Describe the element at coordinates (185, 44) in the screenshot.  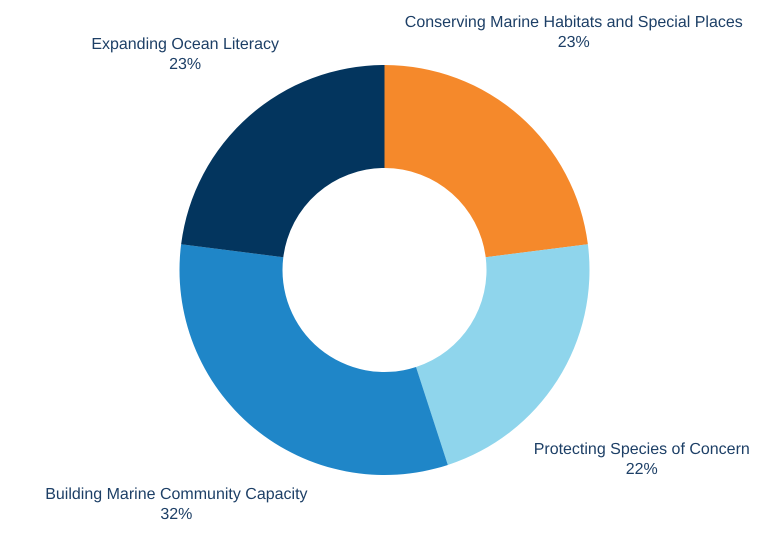
I see `slice-label: Expanding Ocean Literacy` at that location.